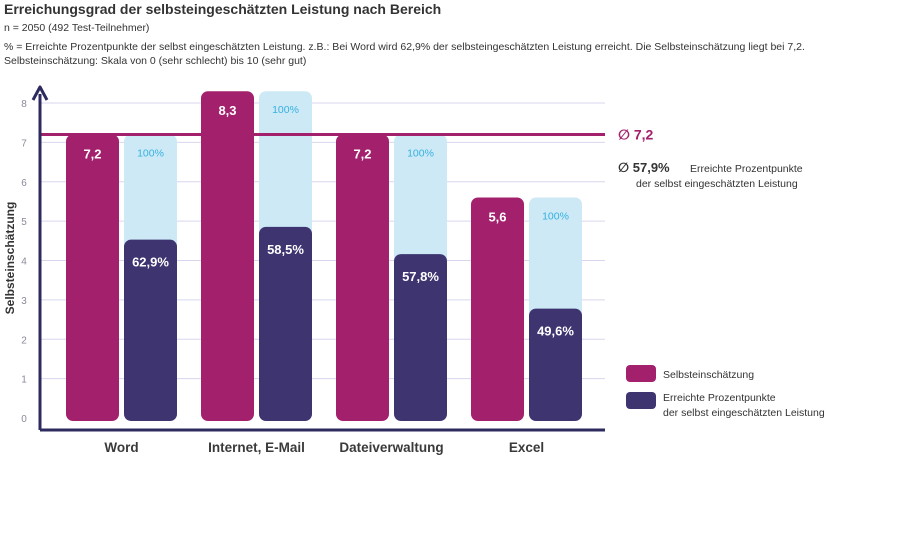  Describe the element at coordinates (717, 184) in the screenshot. I see `average-achieved-text: der selbst eingeschätzten Leistung` at that location.